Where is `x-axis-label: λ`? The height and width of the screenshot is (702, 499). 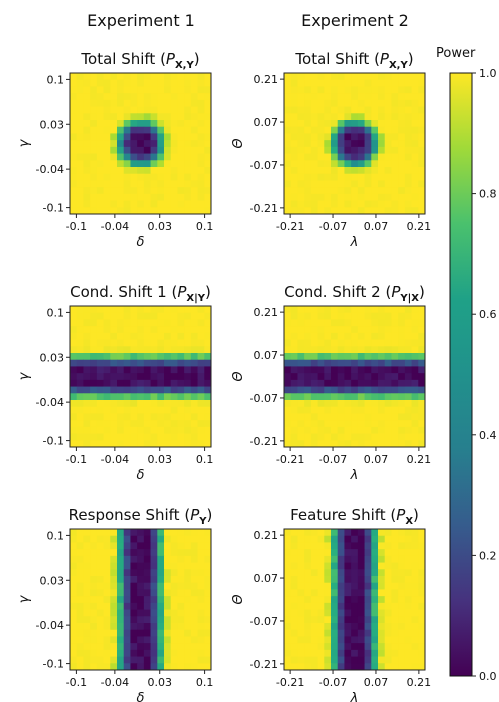
x-axis-label: λ is located at coordinates (354, 242).